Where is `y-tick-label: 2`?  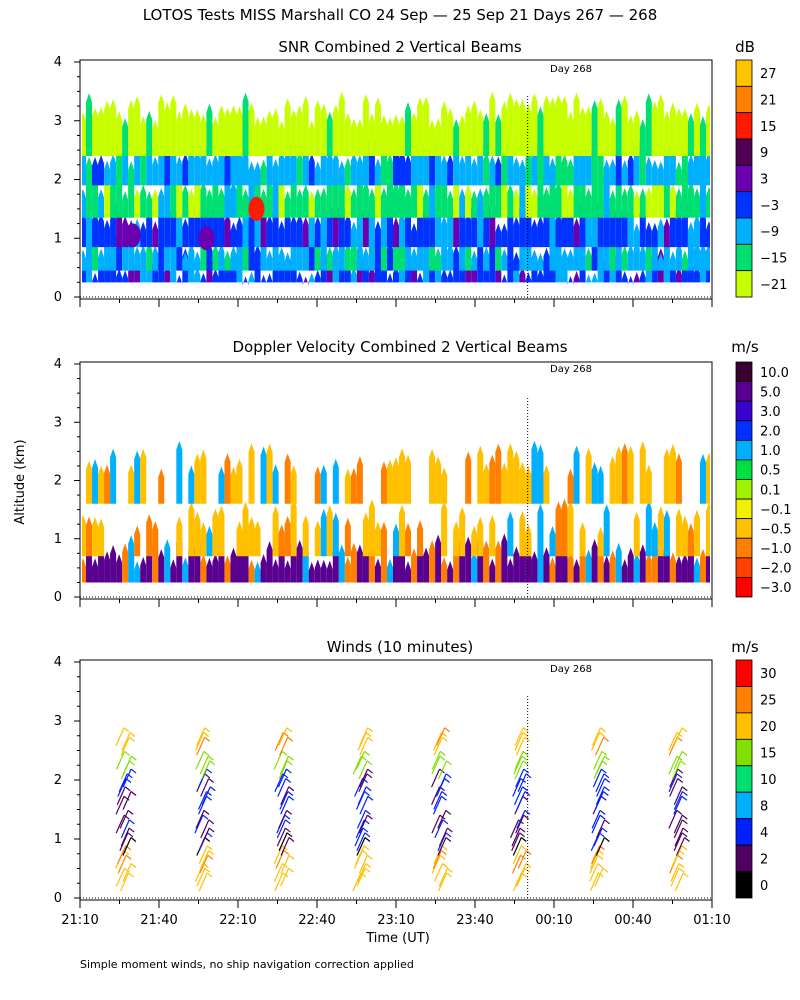
y-tick-label: 2 is located at coordinates (58, 481).